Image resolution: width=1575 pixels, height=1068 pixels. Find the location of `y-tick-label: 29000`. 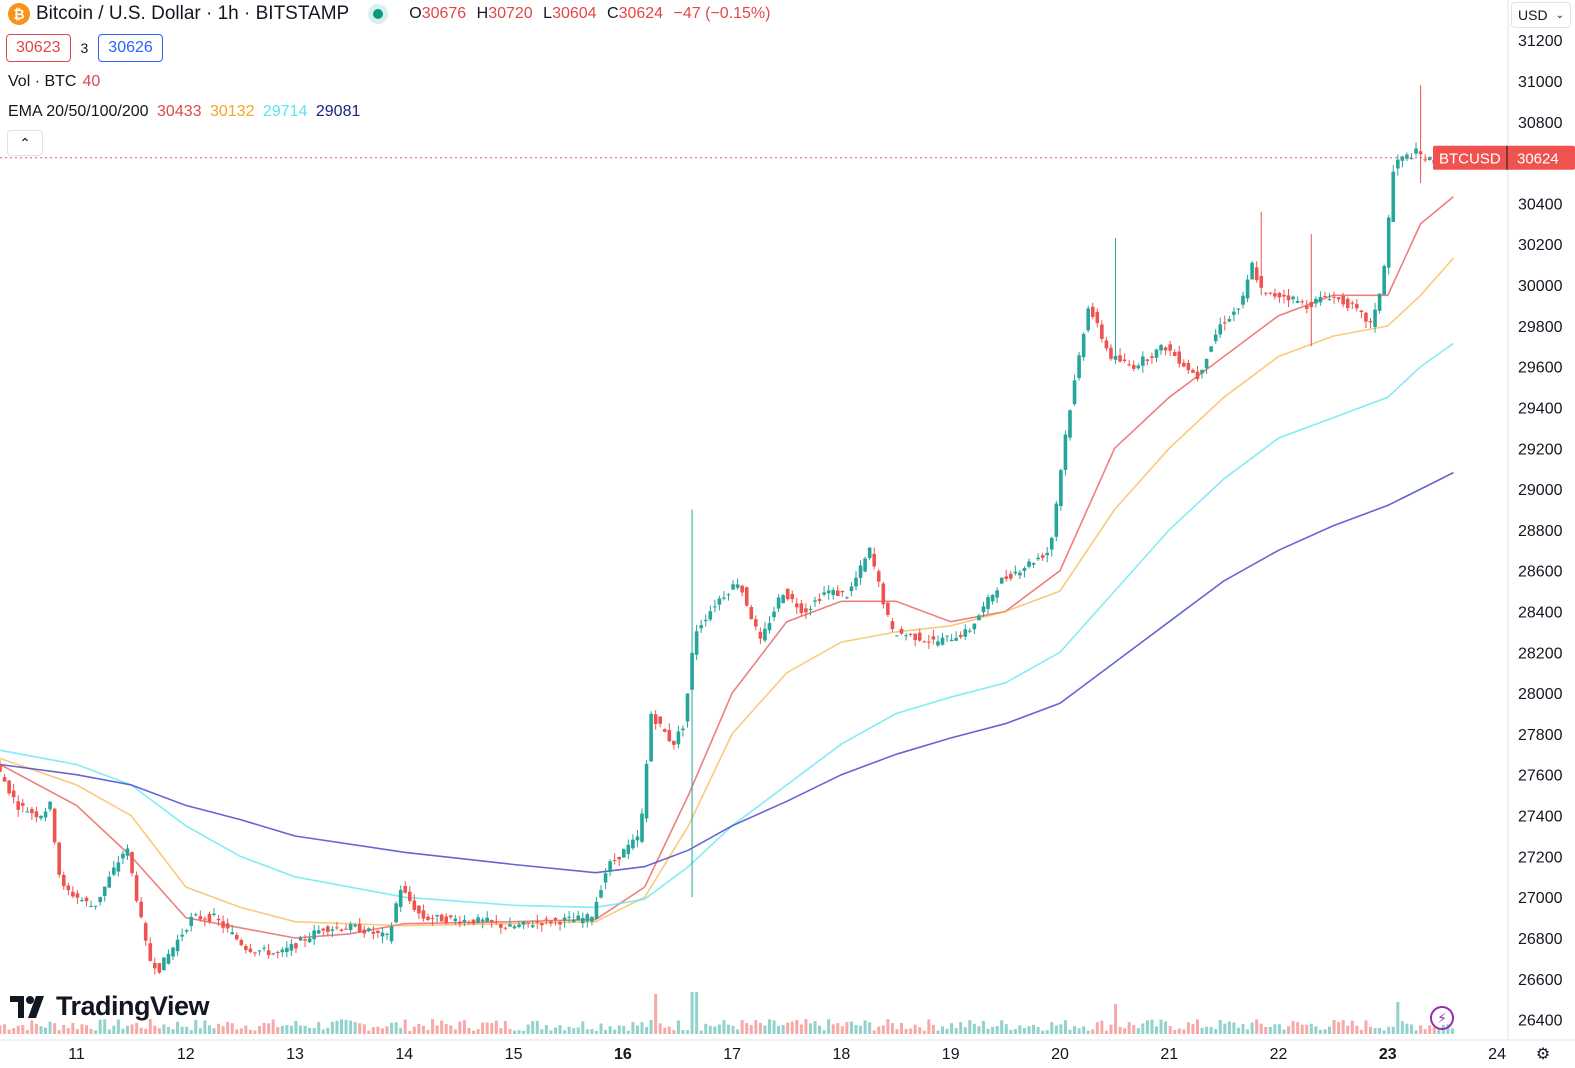

y-tick-label: 29000 is located at coordinates (1540, 490).